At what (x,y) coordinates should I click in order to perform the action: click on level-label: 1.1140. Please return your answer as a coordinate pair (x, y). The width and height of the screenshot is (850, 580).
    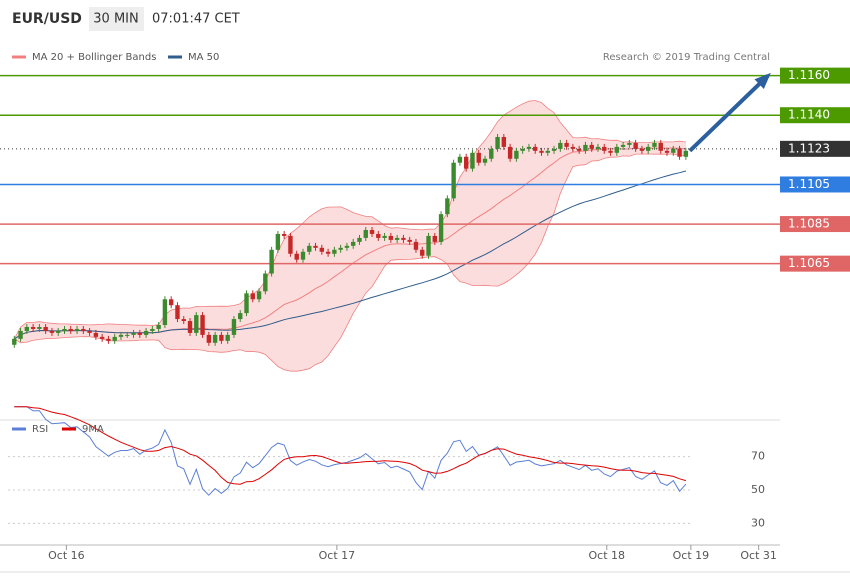
    Looking at the image, I should click on (809, 115).